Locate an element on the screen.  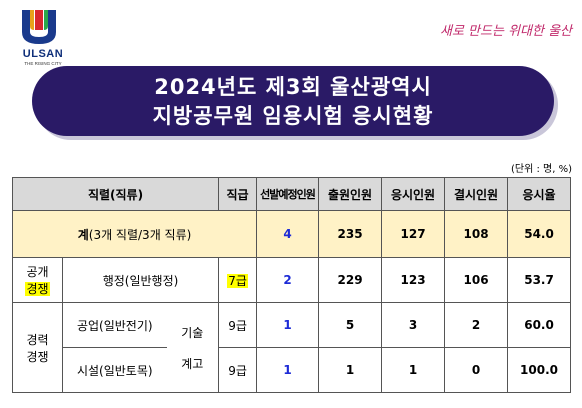
career-group-line2: 경쟁 is located at coordinates (37, 356).